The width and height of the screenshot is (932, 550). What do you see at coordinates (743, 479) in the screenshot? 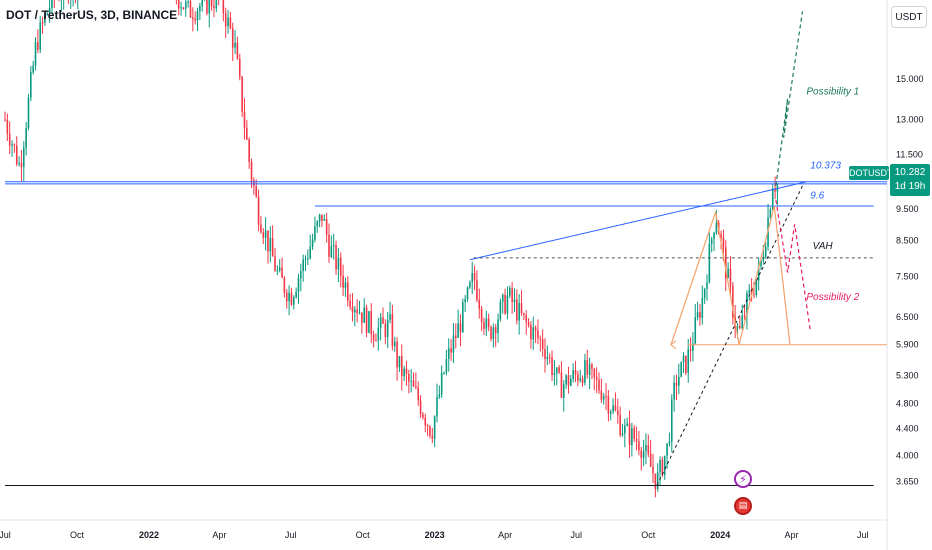
I see `lightning-icon: ⚡` at bounding box center [743, 479].